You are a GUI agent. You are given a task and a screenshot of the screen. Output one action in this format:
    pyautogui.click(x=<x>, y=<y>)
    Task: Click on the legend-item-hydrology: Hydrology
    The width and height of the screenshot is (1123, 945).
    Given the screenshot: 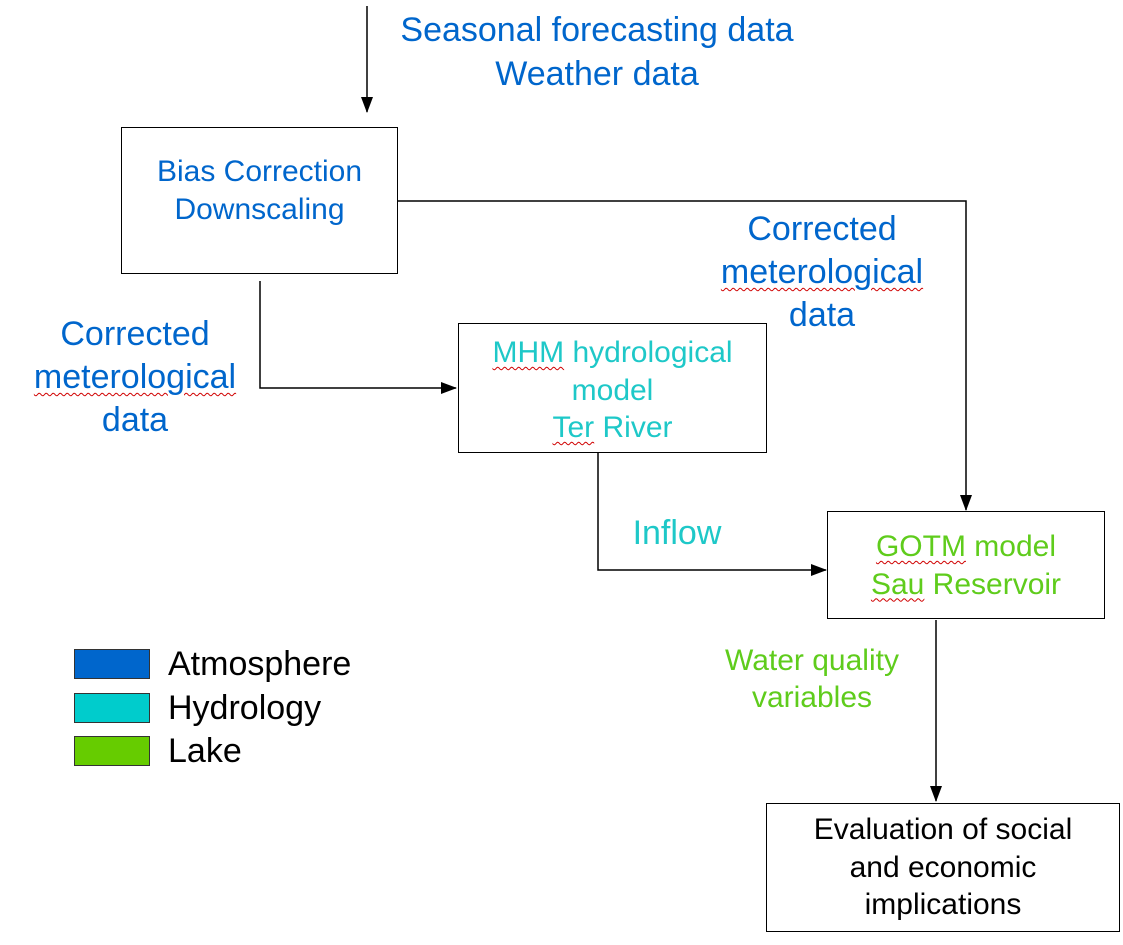 What is the action you would take?
    pyautogui.click(x=198, y=707)
    